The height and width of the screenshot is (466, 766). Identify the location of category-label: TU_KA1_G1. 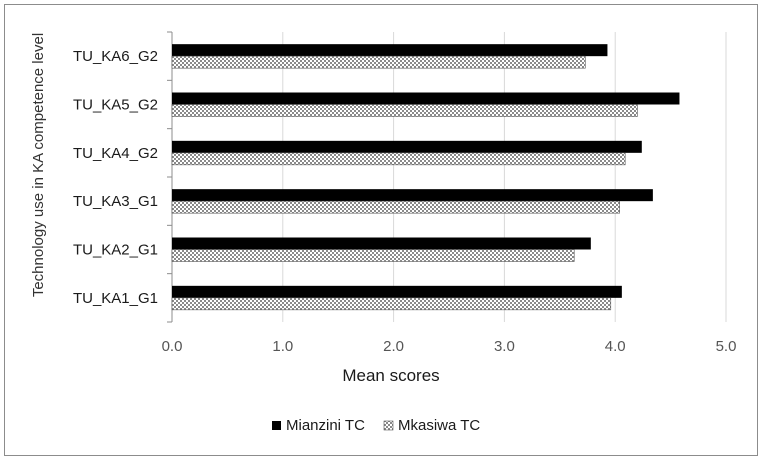
(115, 298).